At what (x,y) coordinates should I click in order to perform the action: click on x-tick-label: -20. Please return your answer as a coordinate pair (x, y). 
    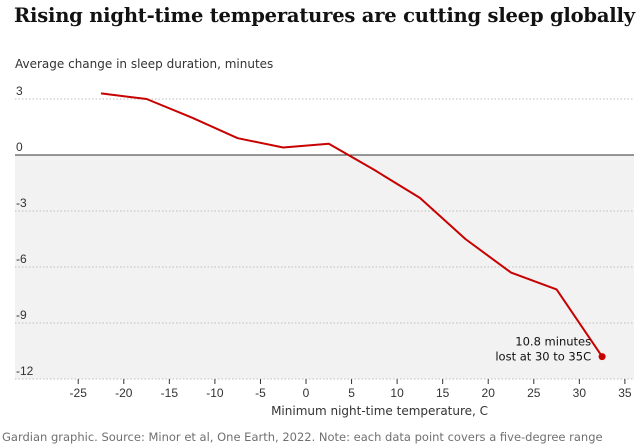
    Looking at the image, I should click on (124, 393).